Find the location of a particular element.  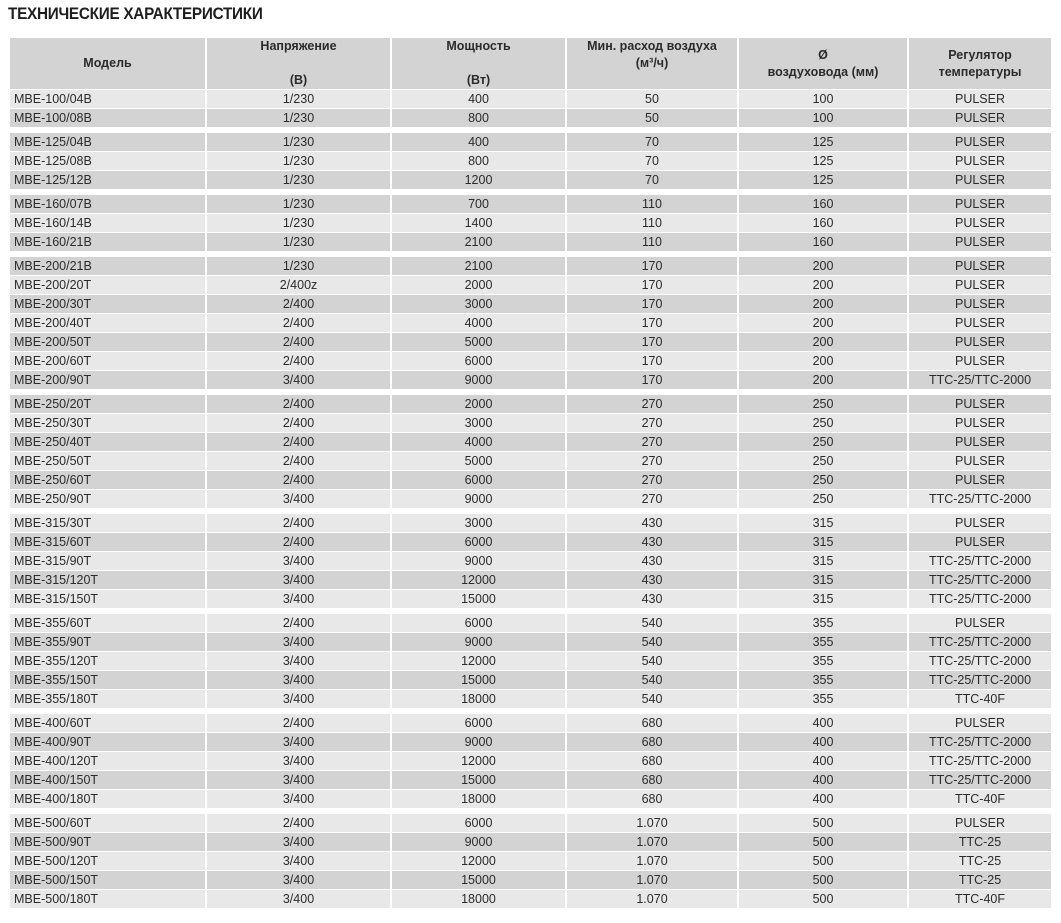

cell-power: 2100 is located at coordinates (478, 266).